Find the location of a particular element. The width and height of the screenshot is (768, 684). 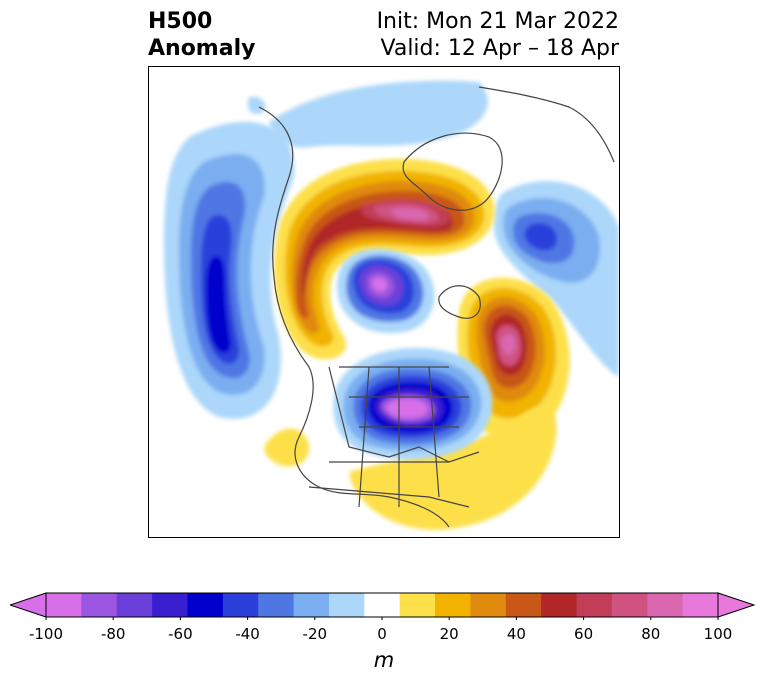

colorbar-tick-label: 0 is located at coordinates (382, 634).